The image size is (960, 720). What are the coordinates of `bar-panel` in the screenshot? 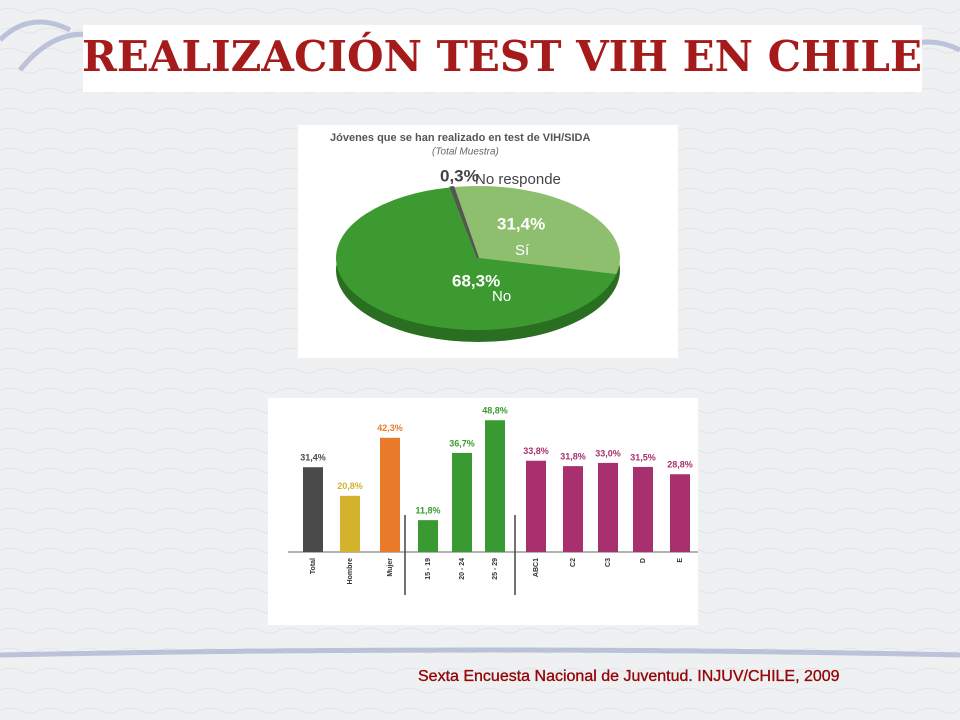 It's located at (483, 511).